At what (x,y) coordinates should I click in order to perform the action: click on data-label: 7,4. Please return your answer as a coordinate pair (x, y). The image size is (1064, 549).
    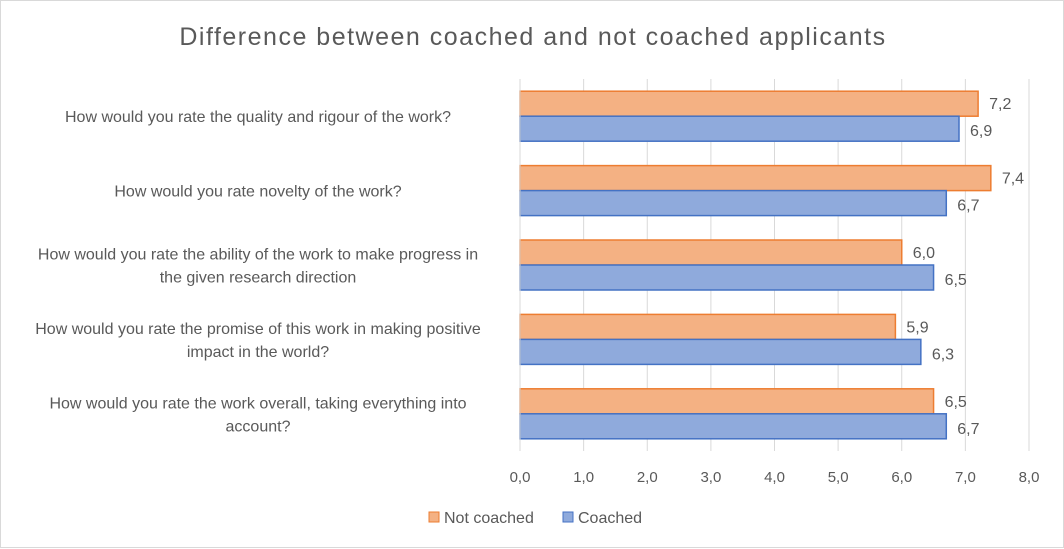
    Looking at the image, I should click on (1013, 179).